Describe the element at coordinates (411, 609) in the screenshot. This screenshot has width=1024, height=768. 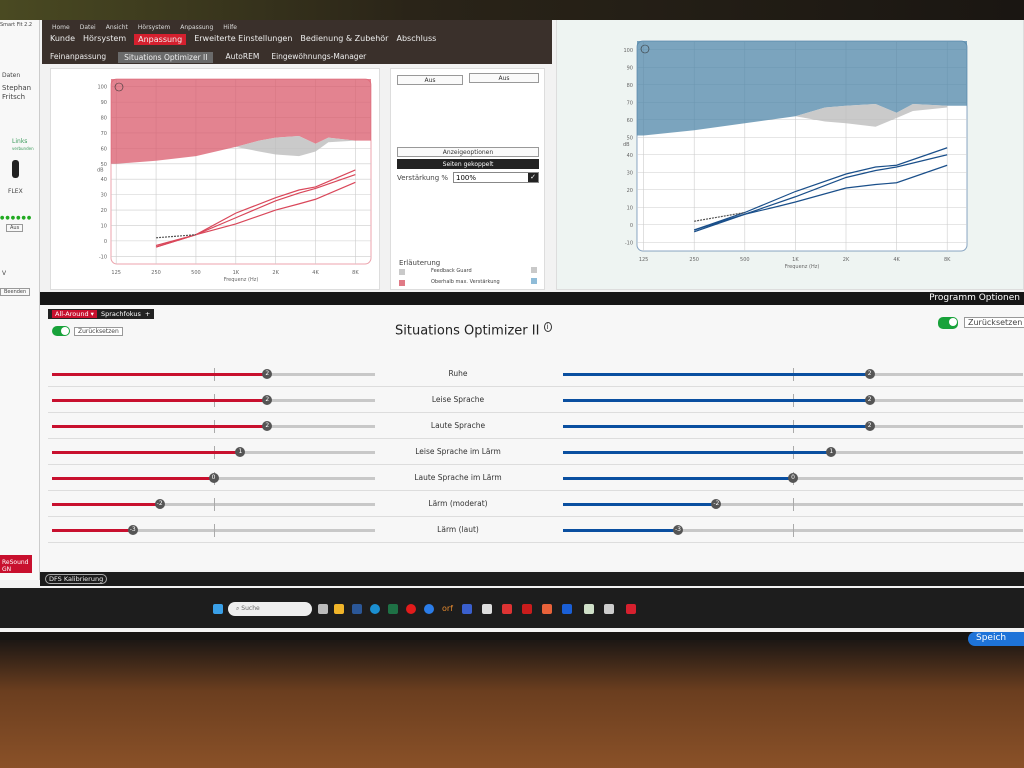
I see `opera-icon` at that location.